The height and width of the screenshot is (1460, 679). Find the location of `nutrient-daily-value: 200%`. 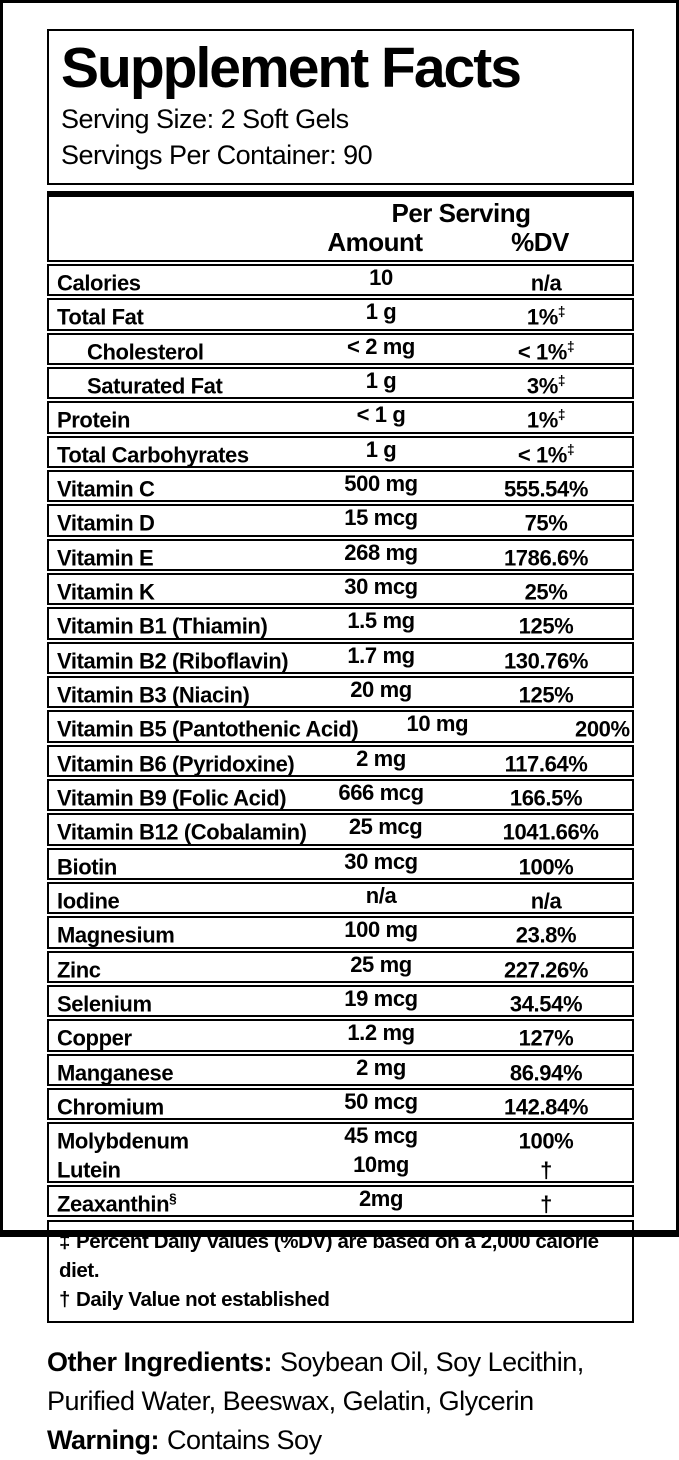

nutrient-daily-value: 200% is located at coordinates (602, 729).